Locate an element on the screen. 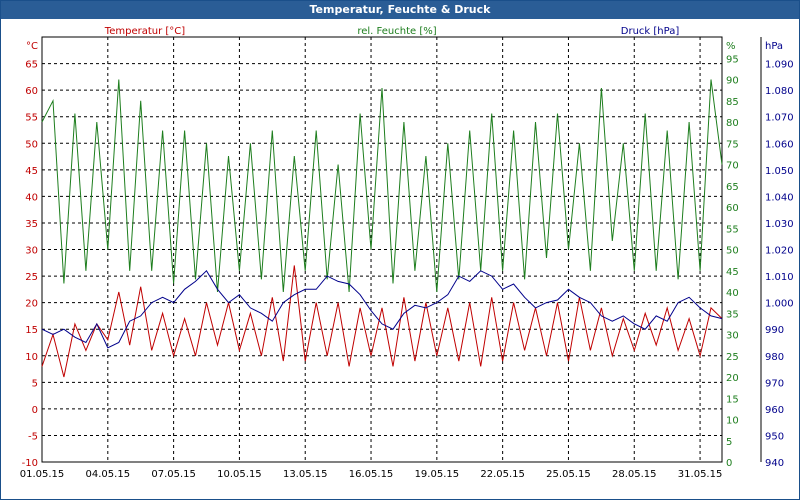 The image size is (800, 500). pressure-tick-label: 1.050 is located at coordinates (779, 171).